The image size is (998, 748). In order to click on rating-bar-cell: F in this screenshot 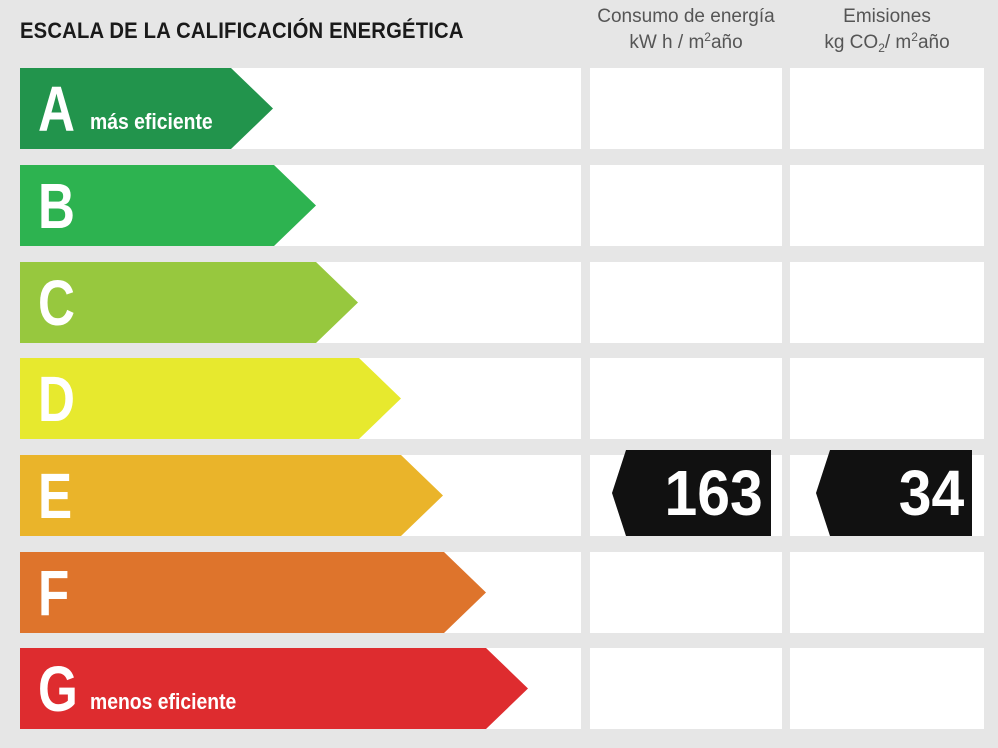, I will do `click(300, 592)`.